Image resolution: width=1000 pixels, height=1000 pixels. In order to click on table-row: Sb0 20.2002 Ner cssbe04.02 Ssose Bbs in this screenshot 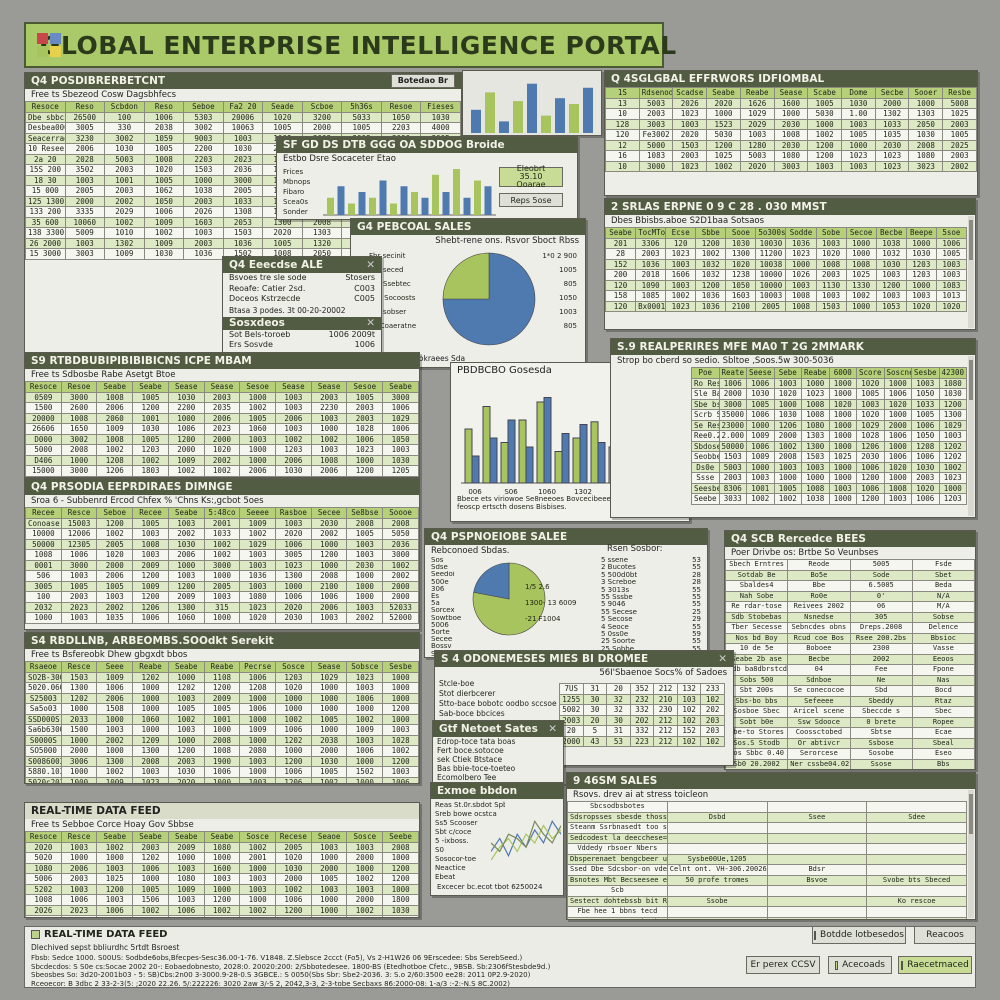, I will do `click(850, 763)`.